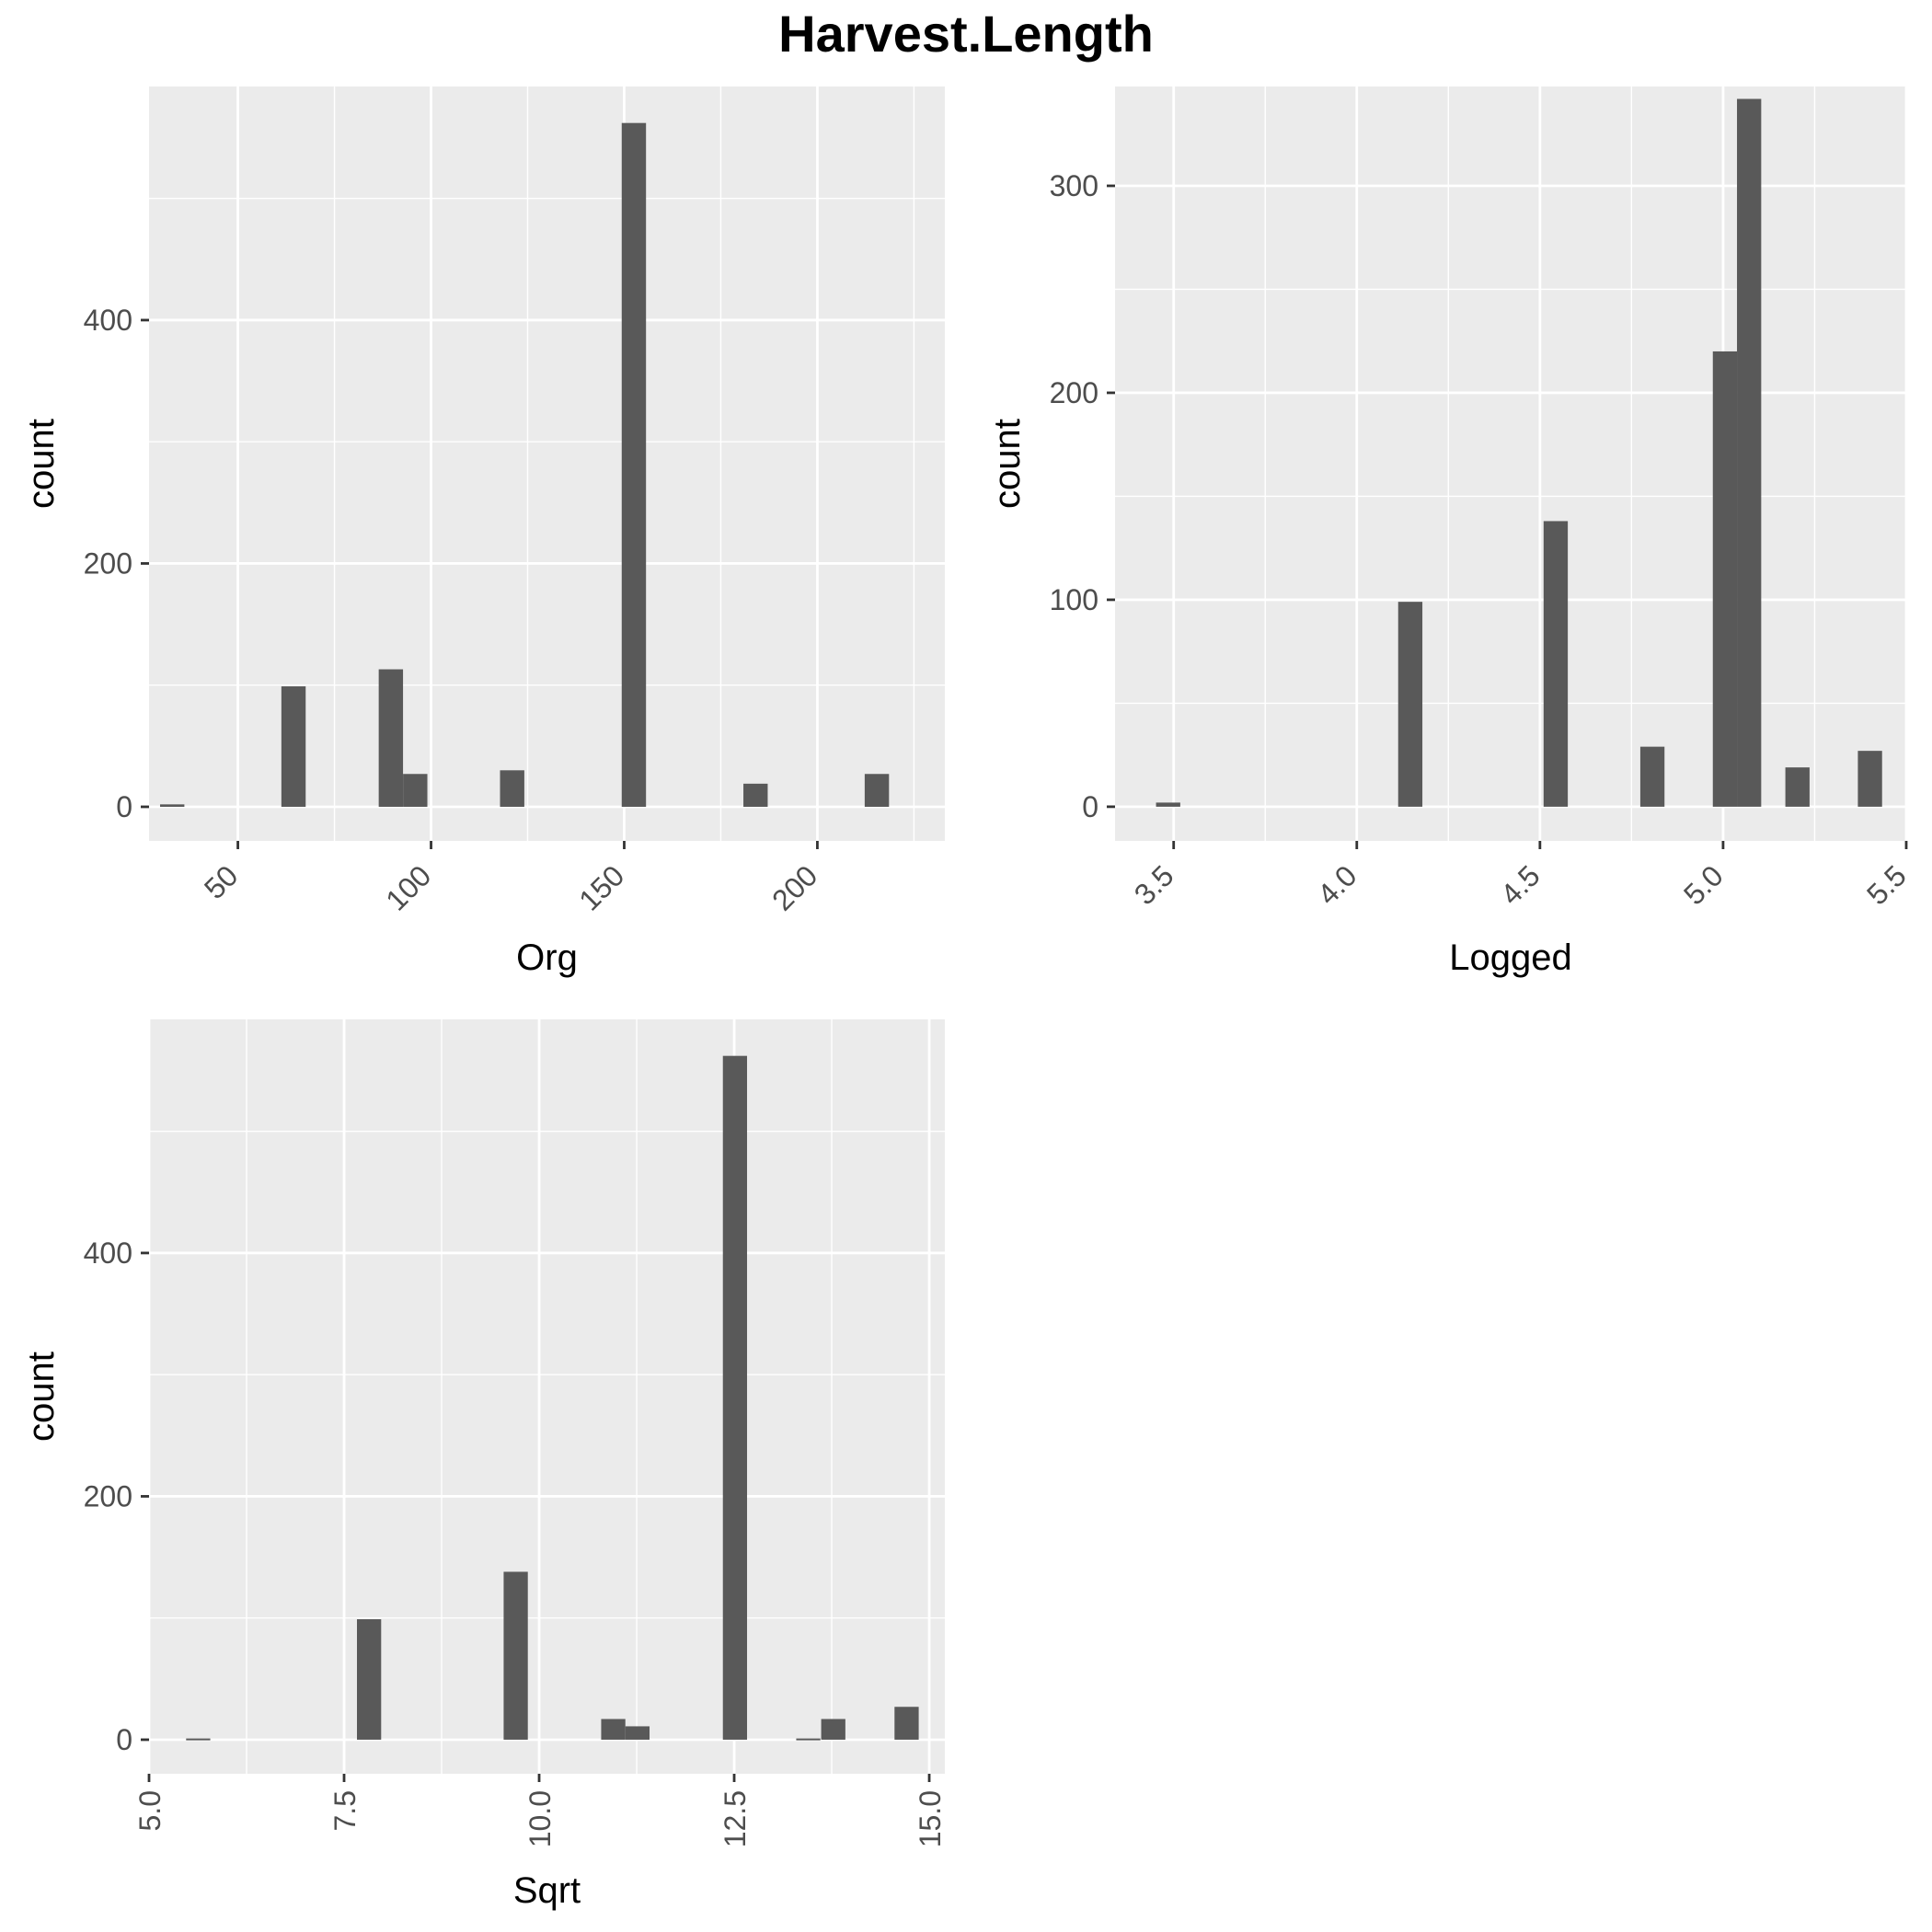 The height and width of the screenshot is (1932, 1932). I want to click on y-tick-label: 100, so click(1074, 599).